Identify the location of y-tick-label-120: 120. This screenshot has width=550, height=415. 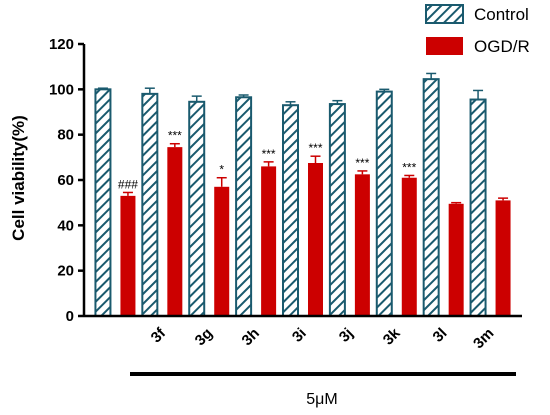
(61, 44).